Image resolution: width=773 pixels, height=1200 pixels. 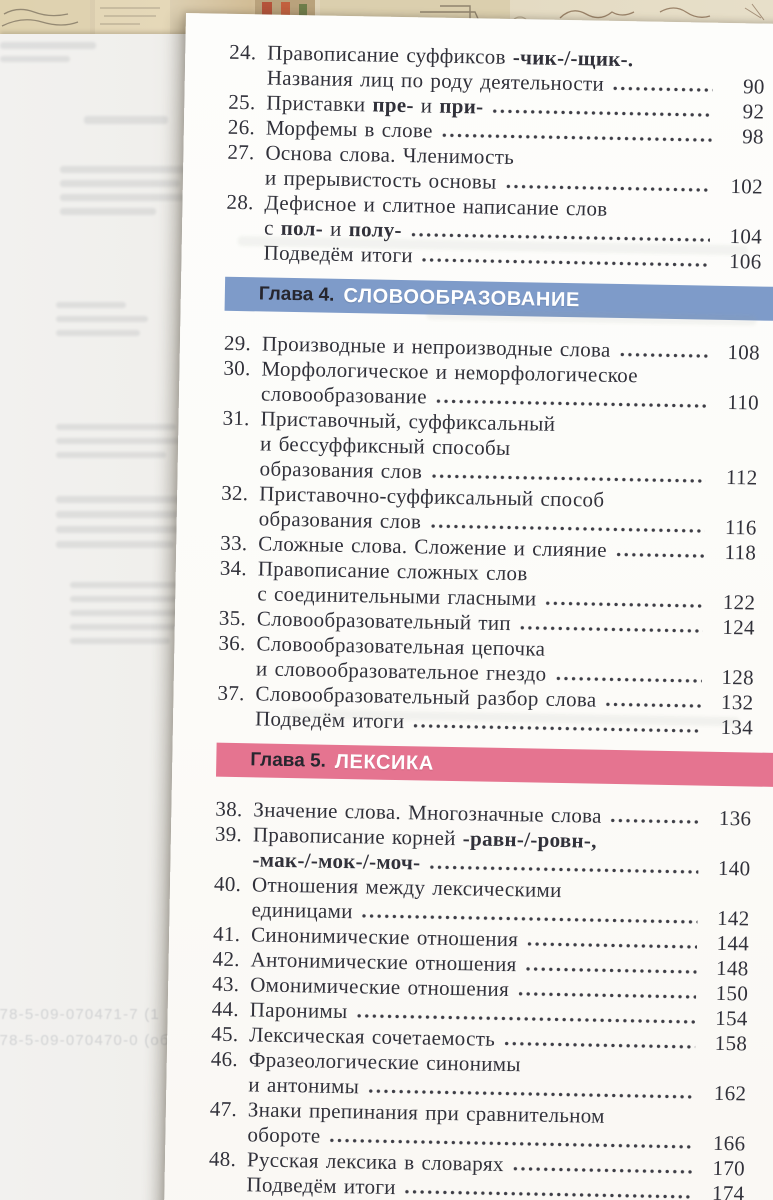 What do you see at coordinates (234, 493) in the screenshot?
I see `item-number: 32.` at bounding box center [234, 493].